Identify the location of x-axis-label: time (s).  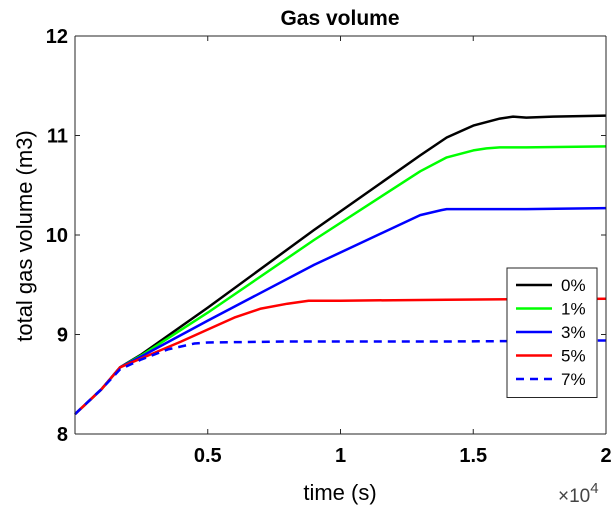
(339, 492).